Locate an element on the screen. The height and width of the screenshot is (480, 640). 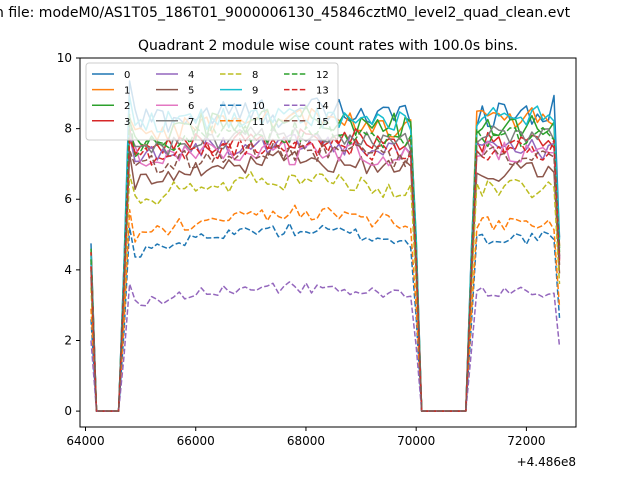
legend-box is located at coordinates (212, 101).